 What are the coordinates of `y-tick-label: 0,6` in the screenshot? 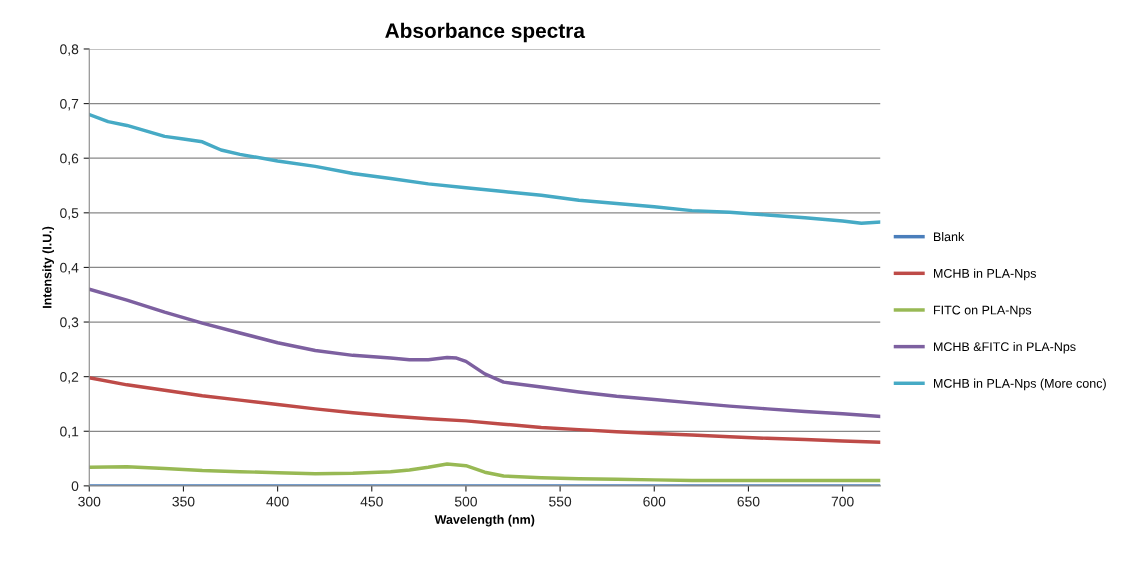 It's located at (69, 159).